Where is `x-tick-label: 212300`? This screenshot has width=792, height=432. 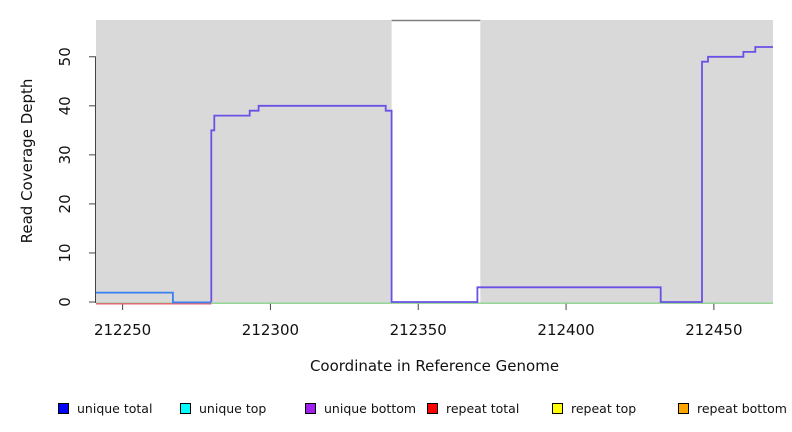
x-tick-label: 212300 is located at coordinates (270, 330).